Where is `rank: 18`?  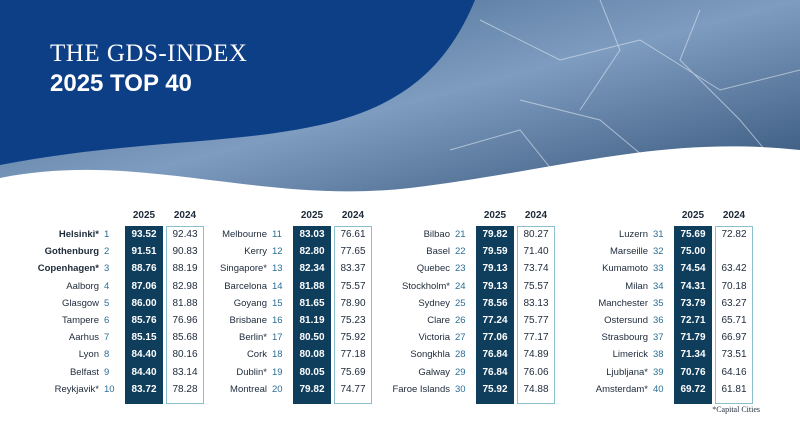
rank: 18 is located at coordinates (277, 355).